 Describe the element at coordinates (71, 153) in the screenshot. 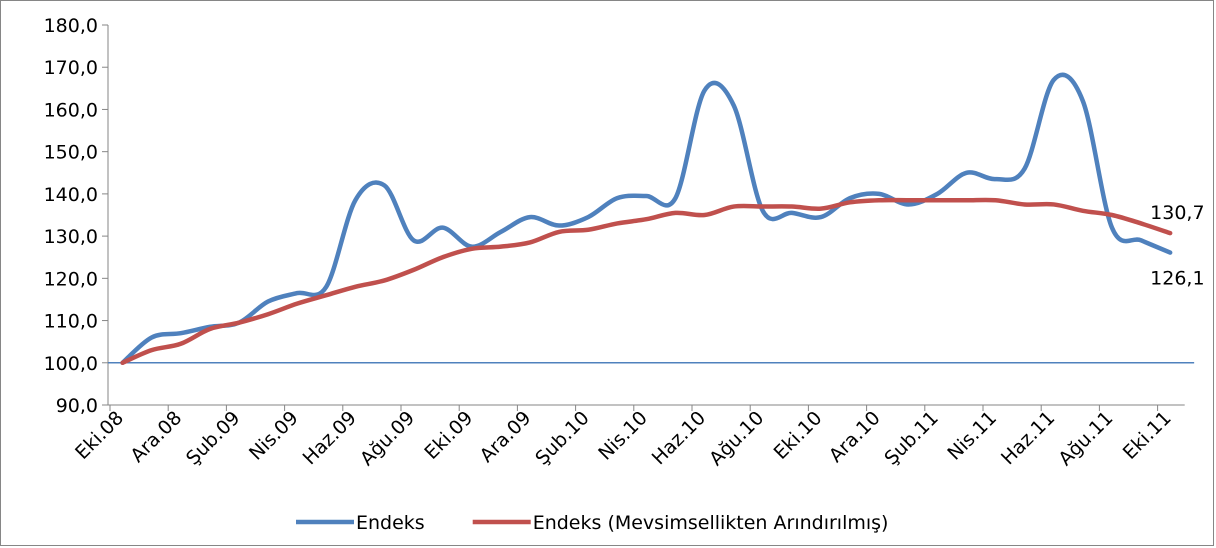

I see `y-tick-label: 150,0` at that location.